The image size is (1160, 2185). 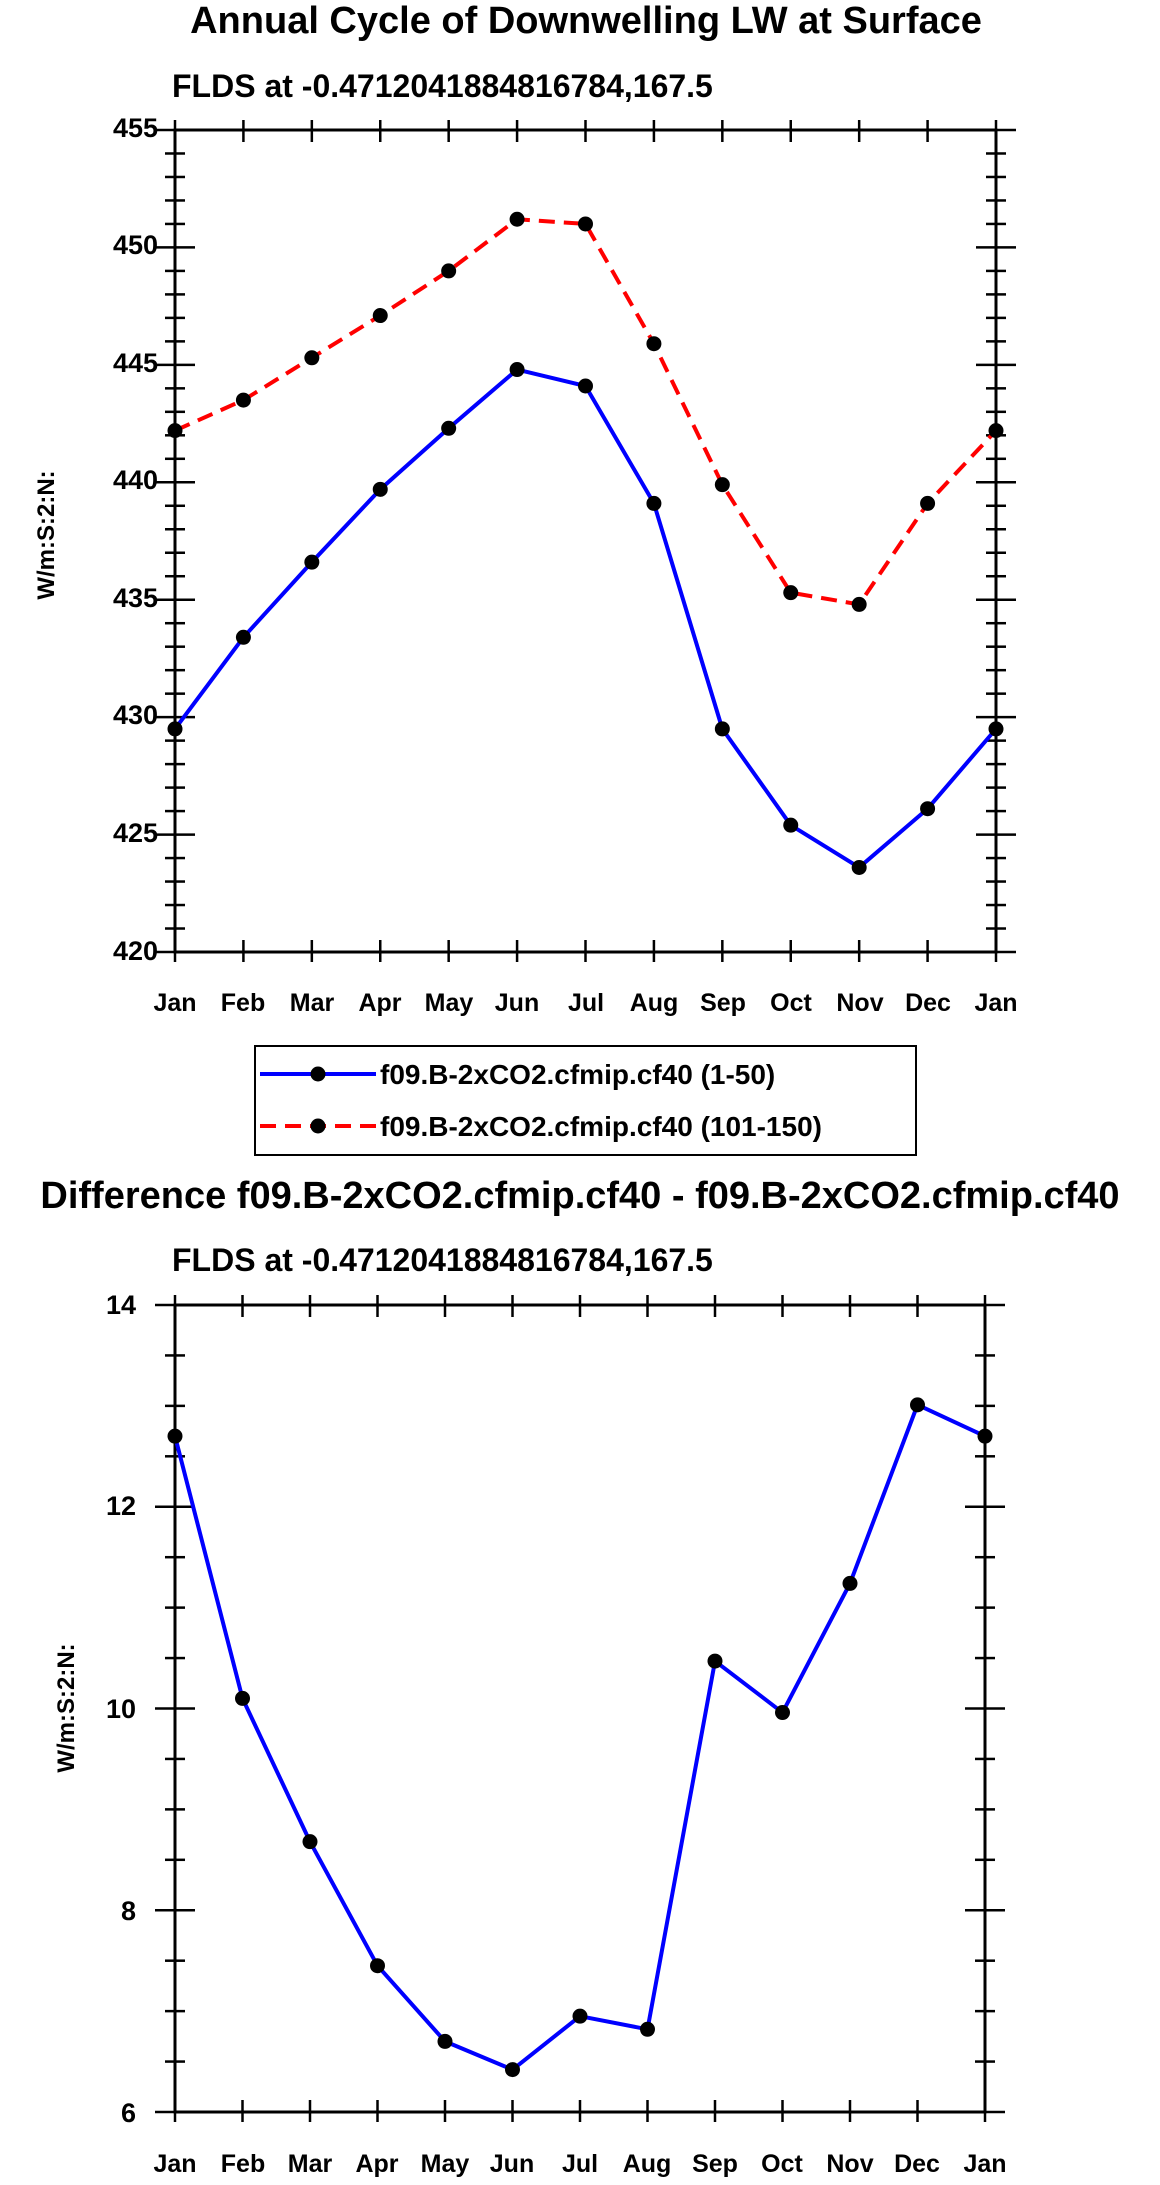 I want to click on legend-box, so click(x=585, y=1100).